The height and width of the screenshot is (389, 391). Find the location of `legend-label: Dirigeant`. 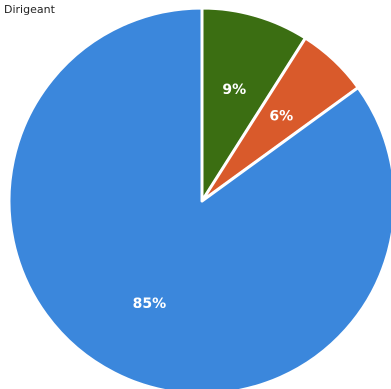

legend-label: Dirigeant is located at coordinates (29, 9).